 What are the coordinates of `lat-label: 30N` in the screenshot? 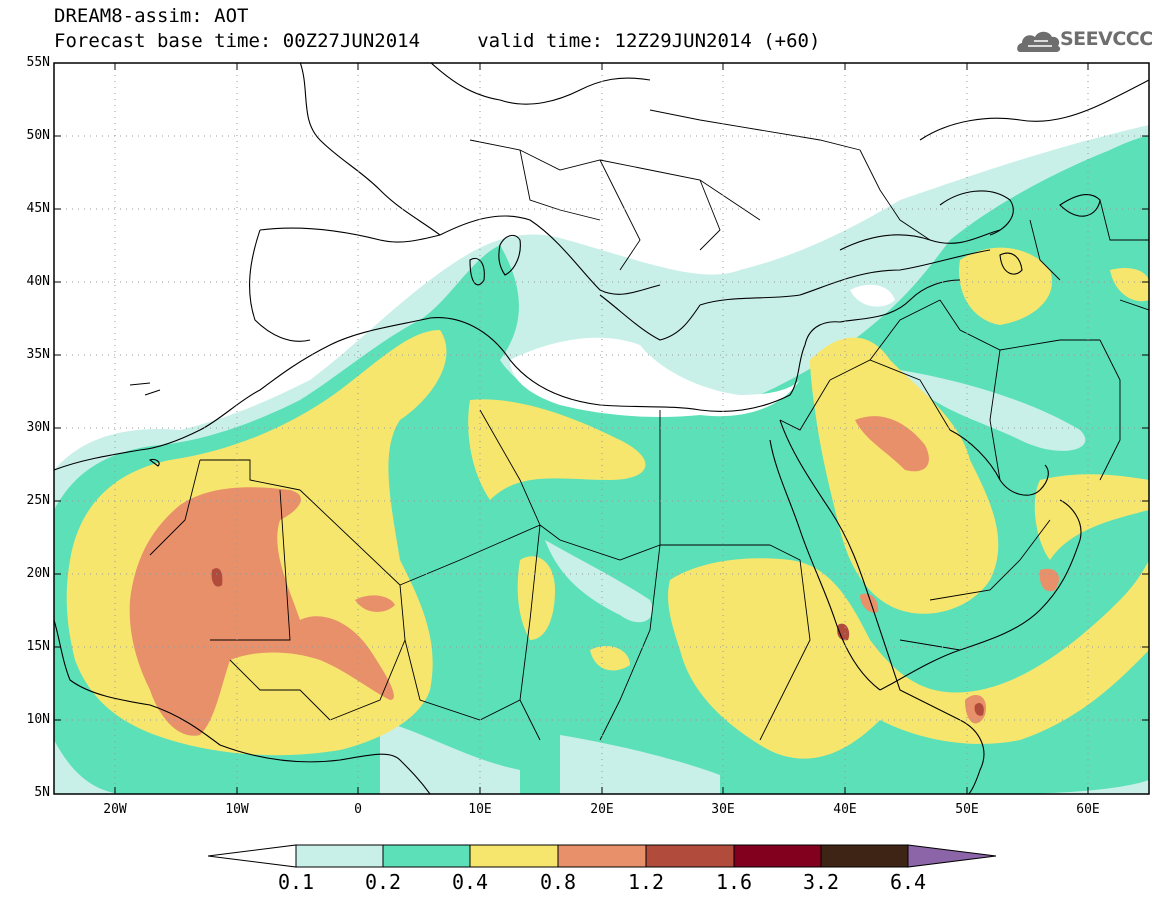 It's located at (38, 427).